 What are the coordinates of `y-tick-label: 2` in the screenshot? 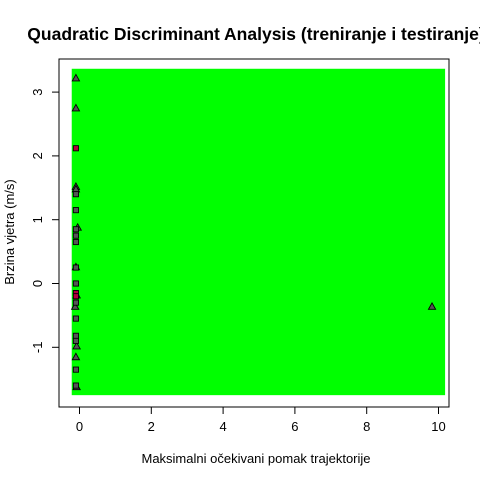 It's located at (37, 155).